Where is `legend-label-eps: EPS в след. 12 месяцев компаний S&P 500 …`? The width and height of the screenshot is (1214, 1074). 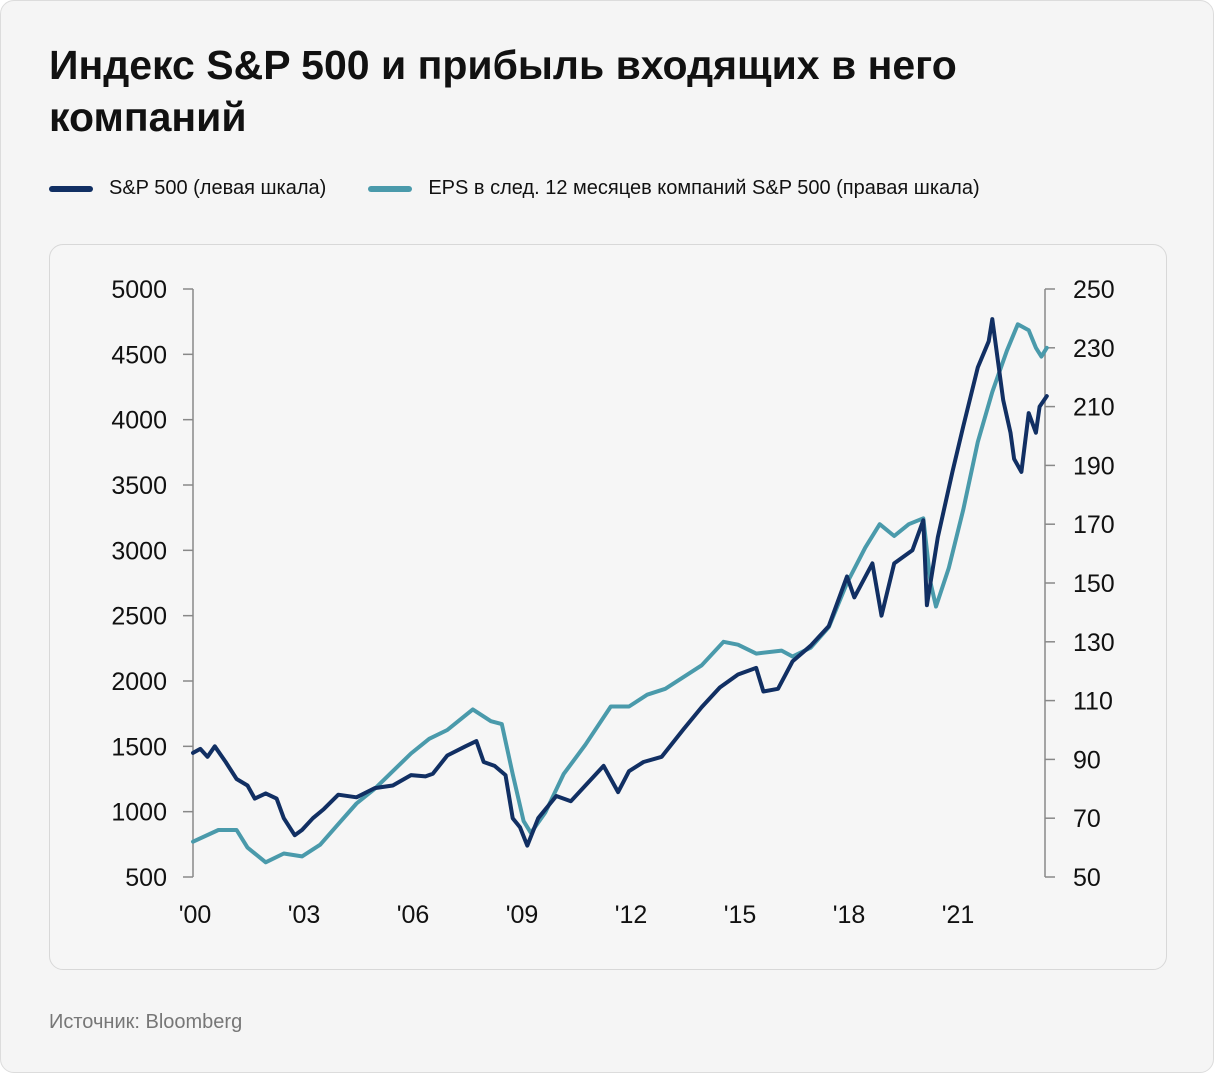 legend-label-eps: EPS в след. 12 месяцев компаний S&P 500 … is located at coordinates (704, 188).